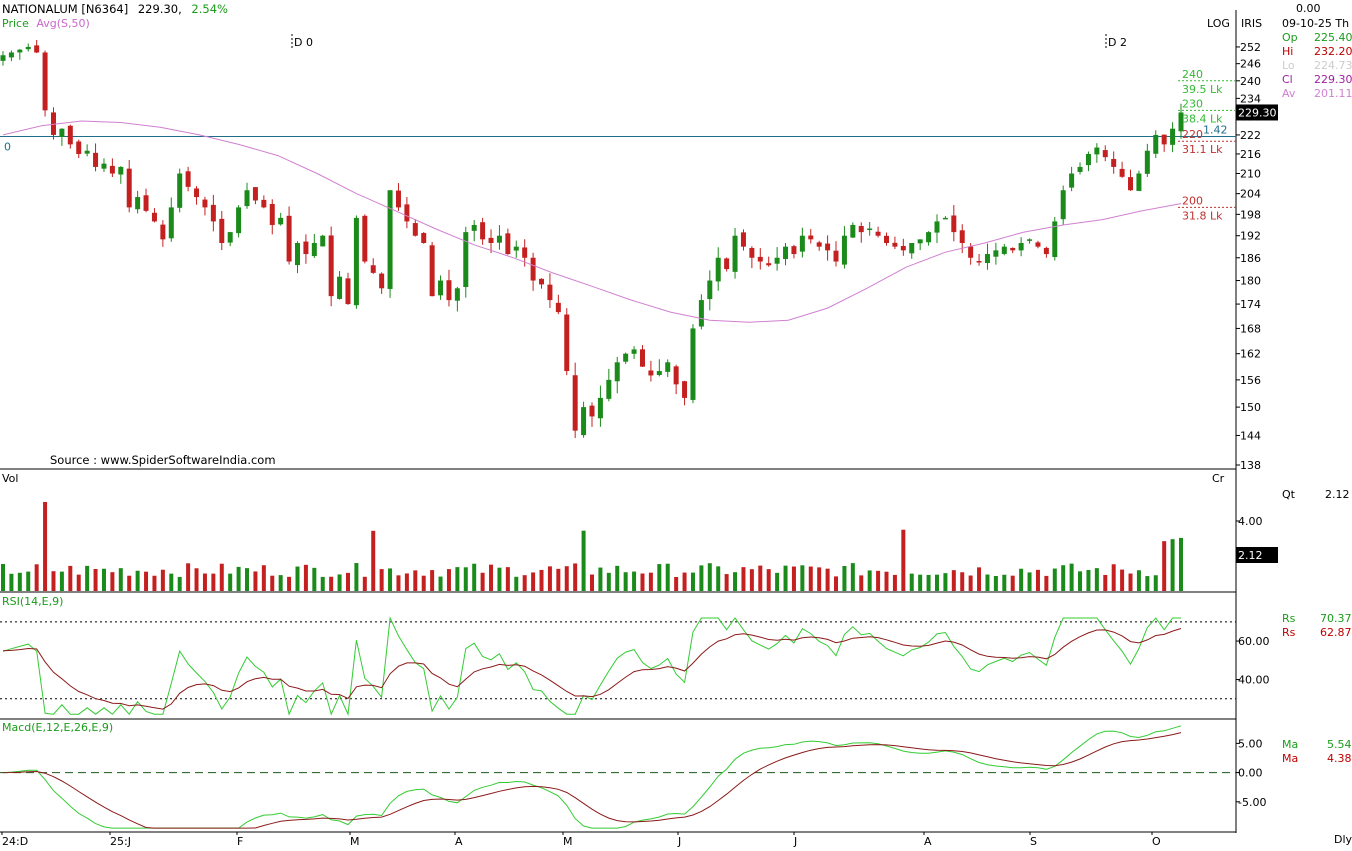 The image size is (1352, 851). I want to click on ohlc-value: 232.20, so click(1333, 51).